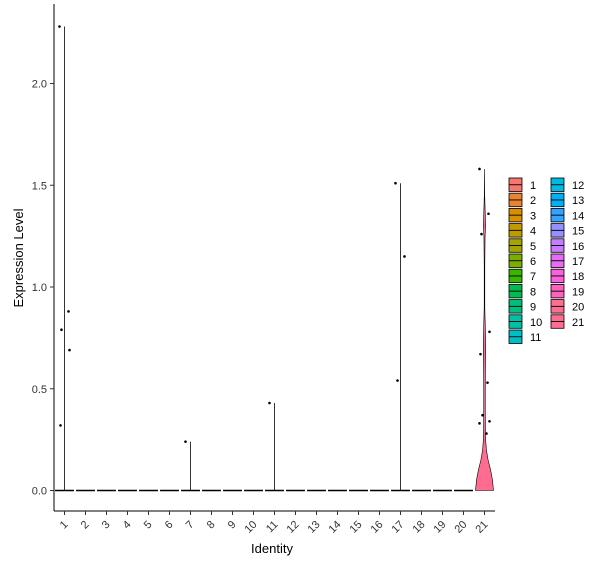 This screenshot has width=600, height=568. What do you see at coordinates (522, 245) in the screenshot?
I see `legend-item-5: 5` at bounding box center [522, 245].